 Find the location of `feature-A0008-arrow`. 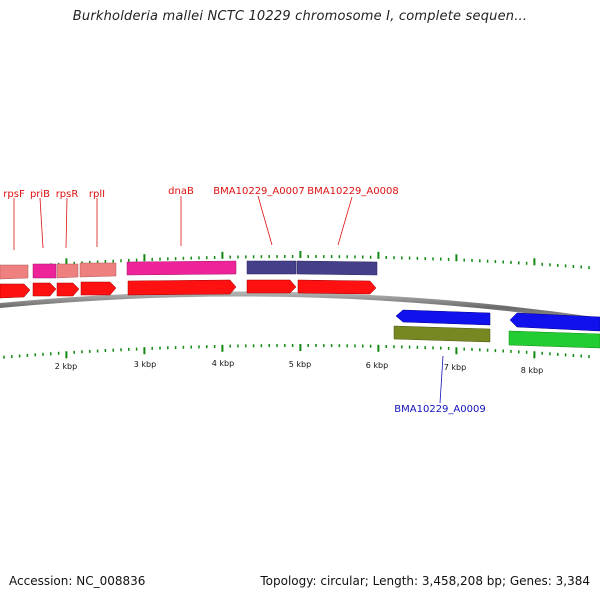

feature-A0008-arrow is located at coordinates (337, 287).